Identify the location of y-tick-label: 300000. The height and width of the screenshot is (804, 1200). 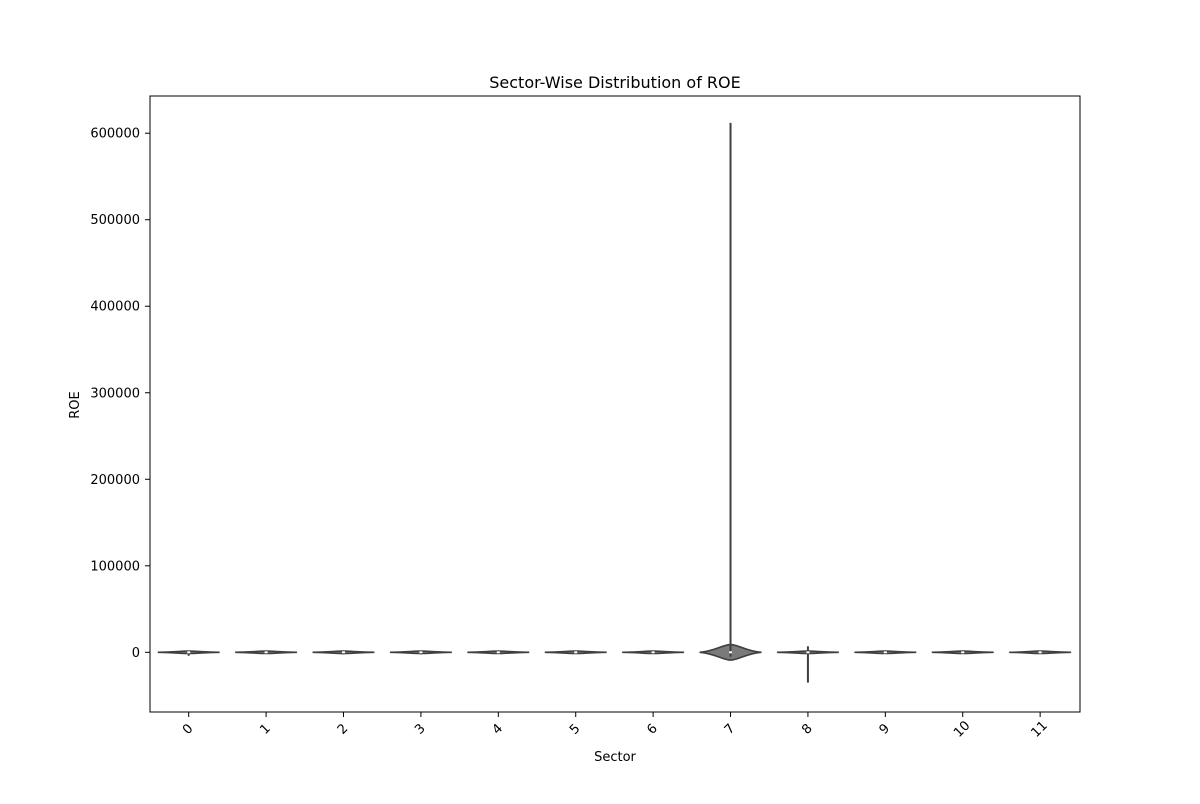
(115, 393).